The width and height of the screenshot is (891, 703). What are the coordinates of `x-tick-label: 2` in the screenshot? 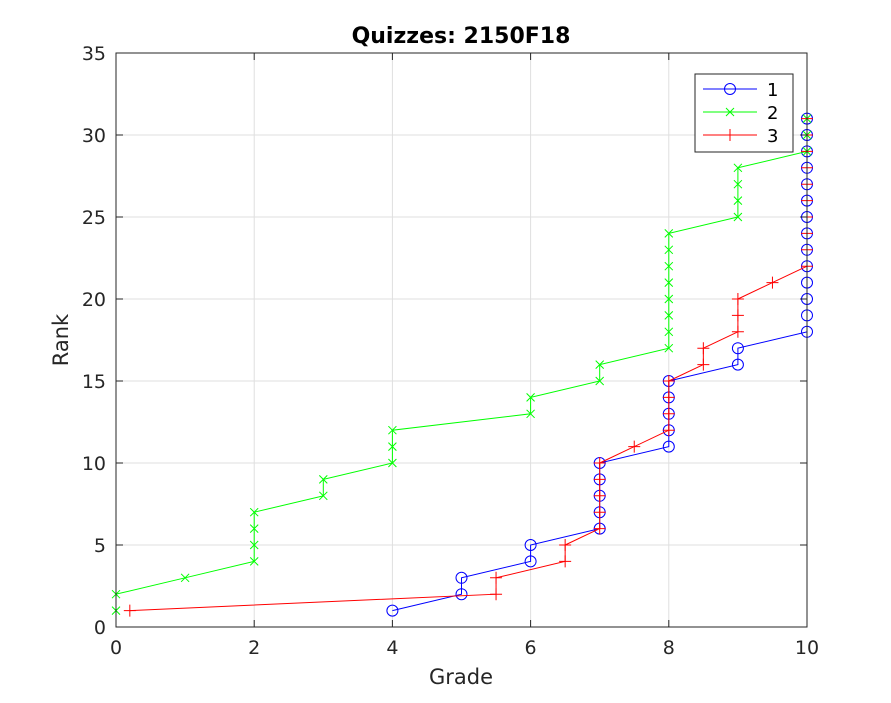 It's located at (254, 648).